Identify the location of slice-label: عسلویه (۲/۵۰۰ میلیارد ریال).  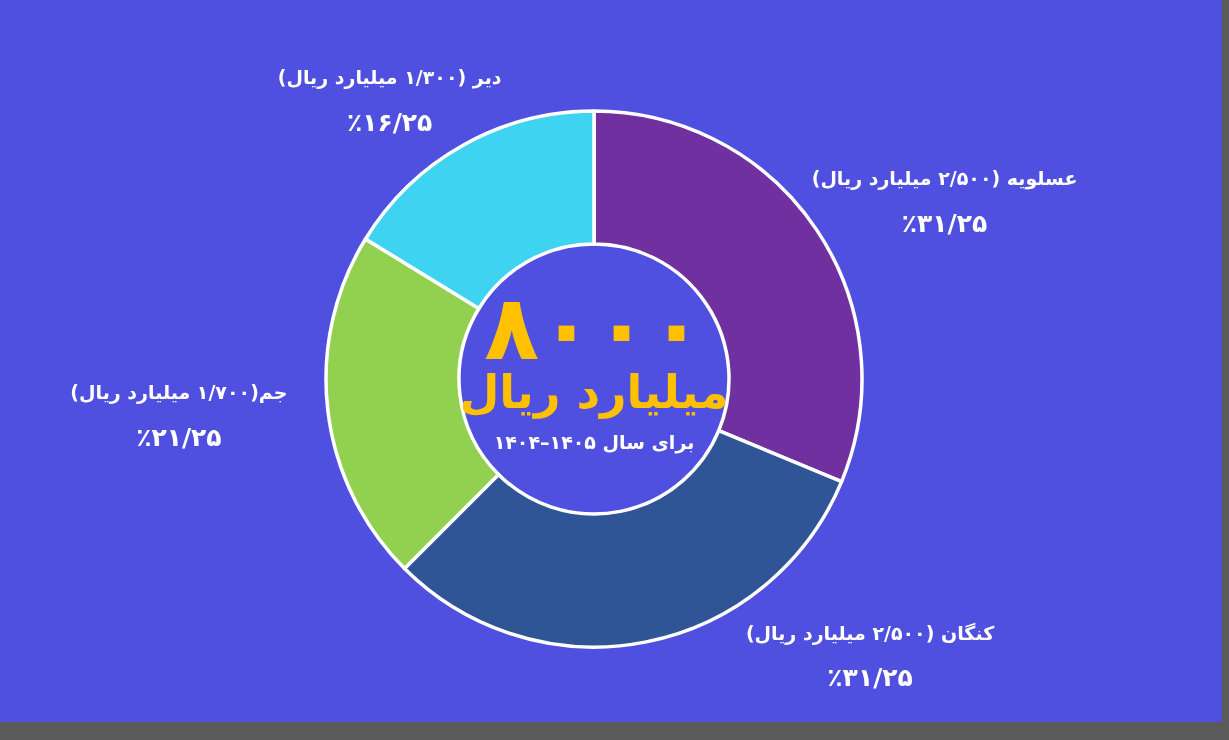
(944, 179).